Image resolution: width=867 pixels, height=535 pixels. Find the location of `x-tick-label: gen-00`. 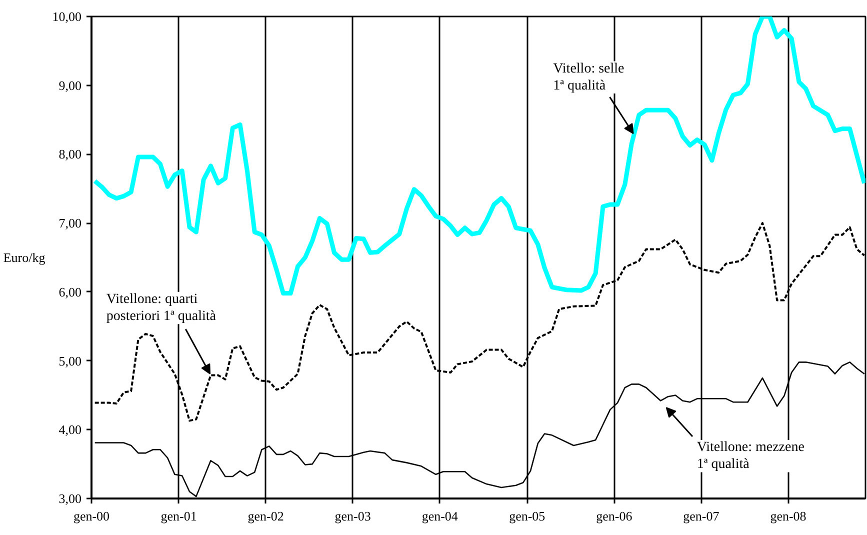

x-tick-label: gen-00 is located at coordinates (91, 516).